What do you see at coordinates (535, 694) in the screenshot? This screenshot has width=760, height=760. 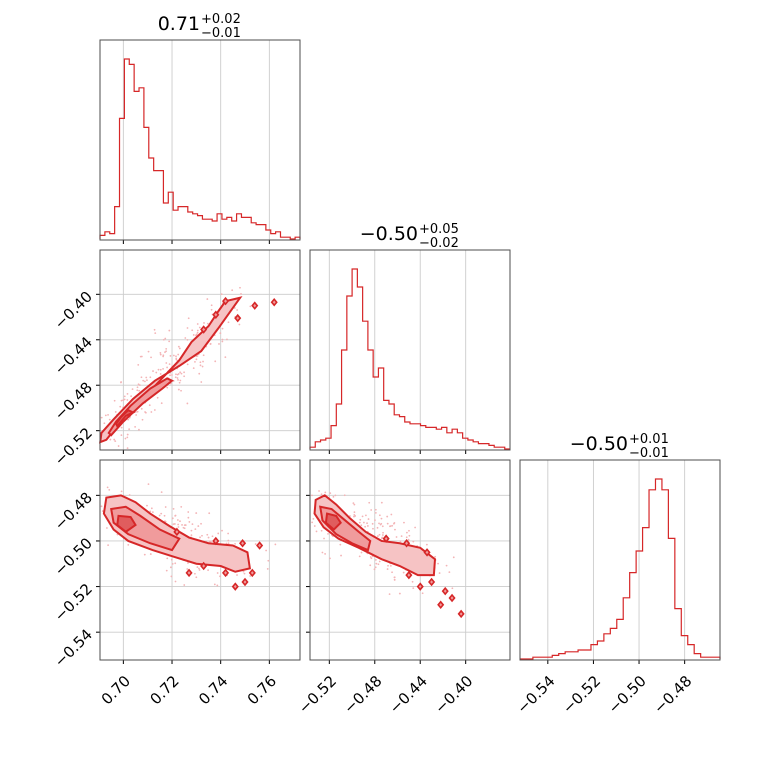 I see `x-tick-label: −0.54` at bounding box center [535, 694].